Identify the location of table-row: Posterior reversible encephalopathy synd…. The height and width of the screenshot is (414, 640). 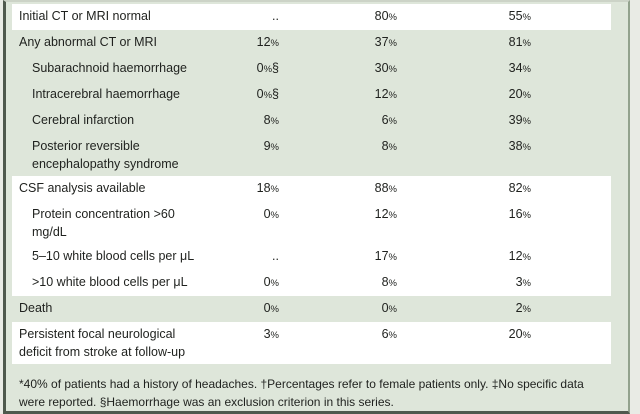
(317, 155).